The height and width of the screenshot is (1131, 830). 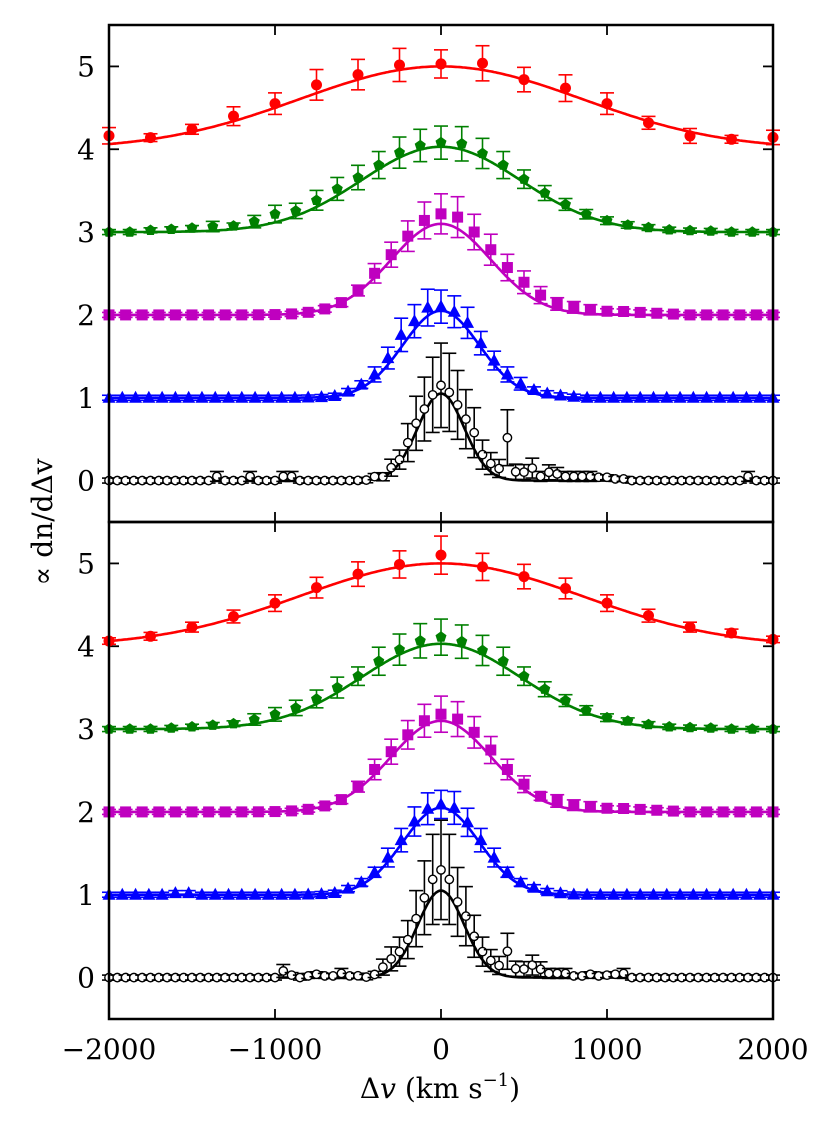 What do you see at coordinates (514, 1088) in the screenshot?
I see `x-axis-label-close: )` at bounding box center [514, 1088].